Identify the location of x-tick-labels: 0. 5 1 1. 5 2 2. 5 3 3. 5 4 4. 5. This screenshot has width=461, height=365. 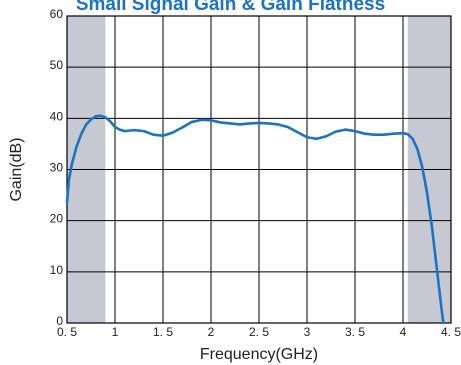
(259, 332).